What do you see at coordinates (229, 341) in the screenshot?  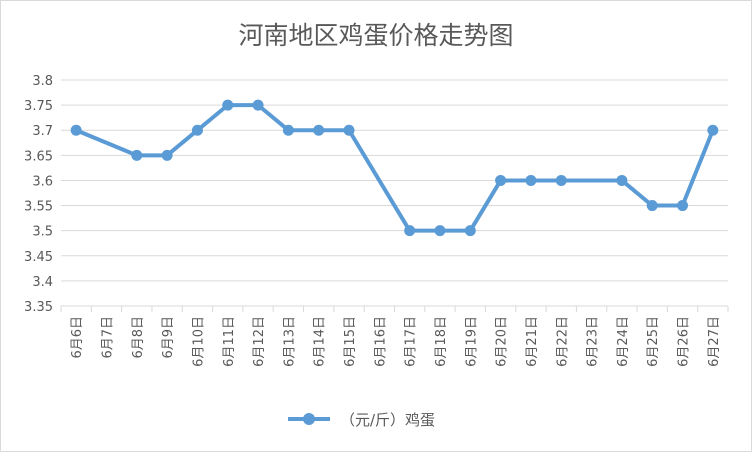 I see `x-tick-label: 6月11日` at bounding box center [229, 341].